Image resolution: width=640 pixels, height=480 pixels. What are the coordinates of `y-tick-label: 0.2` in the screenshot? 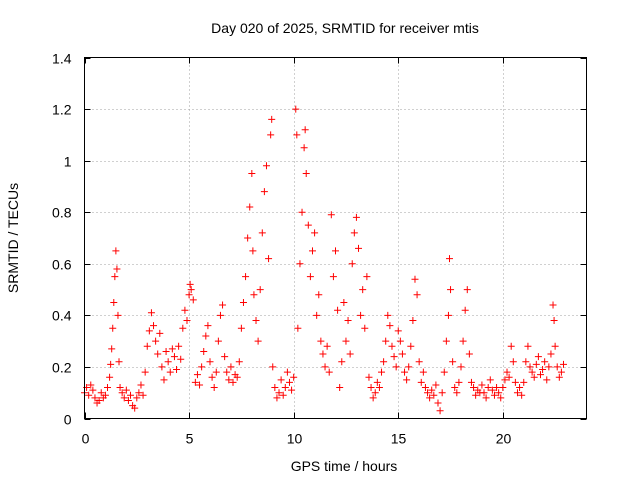 It's located at (62, 368).